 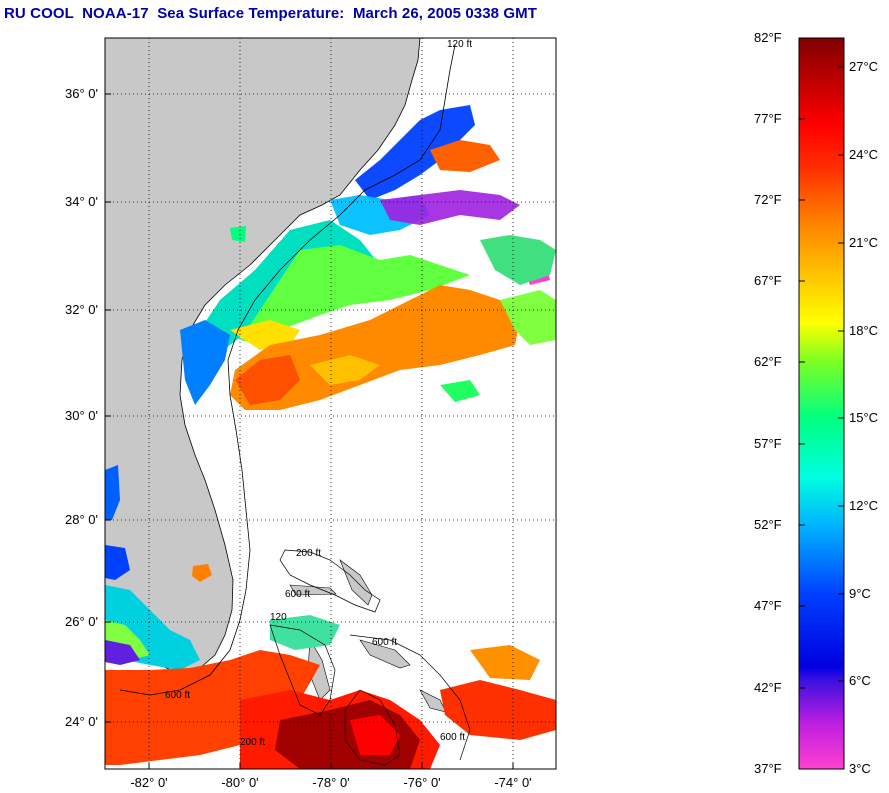 What do you see at coordinates (528, 317) in the screenshot?
I see `sst-patch-east-green` at bounding box center [528, 317].